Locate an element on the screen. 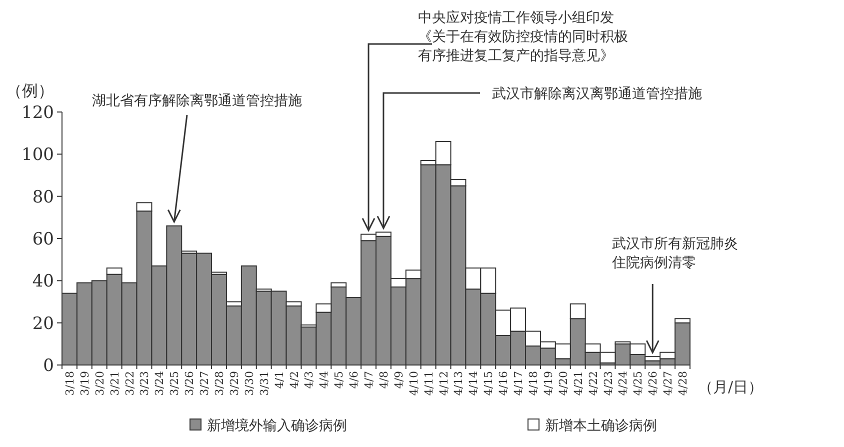 This screenshot has width=844, height=447. annotation: 湖北省有序解除离鄂通道管控措施 is located at coordinates (197, 101).